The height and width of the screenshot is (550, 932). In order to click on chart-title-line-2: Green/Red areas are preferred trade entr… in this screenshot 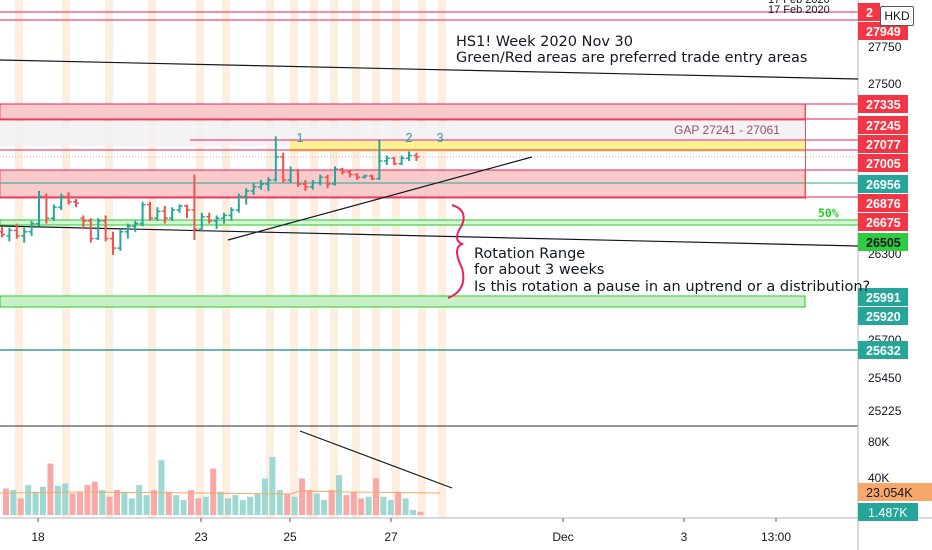, I will do `click(632, 58)`.